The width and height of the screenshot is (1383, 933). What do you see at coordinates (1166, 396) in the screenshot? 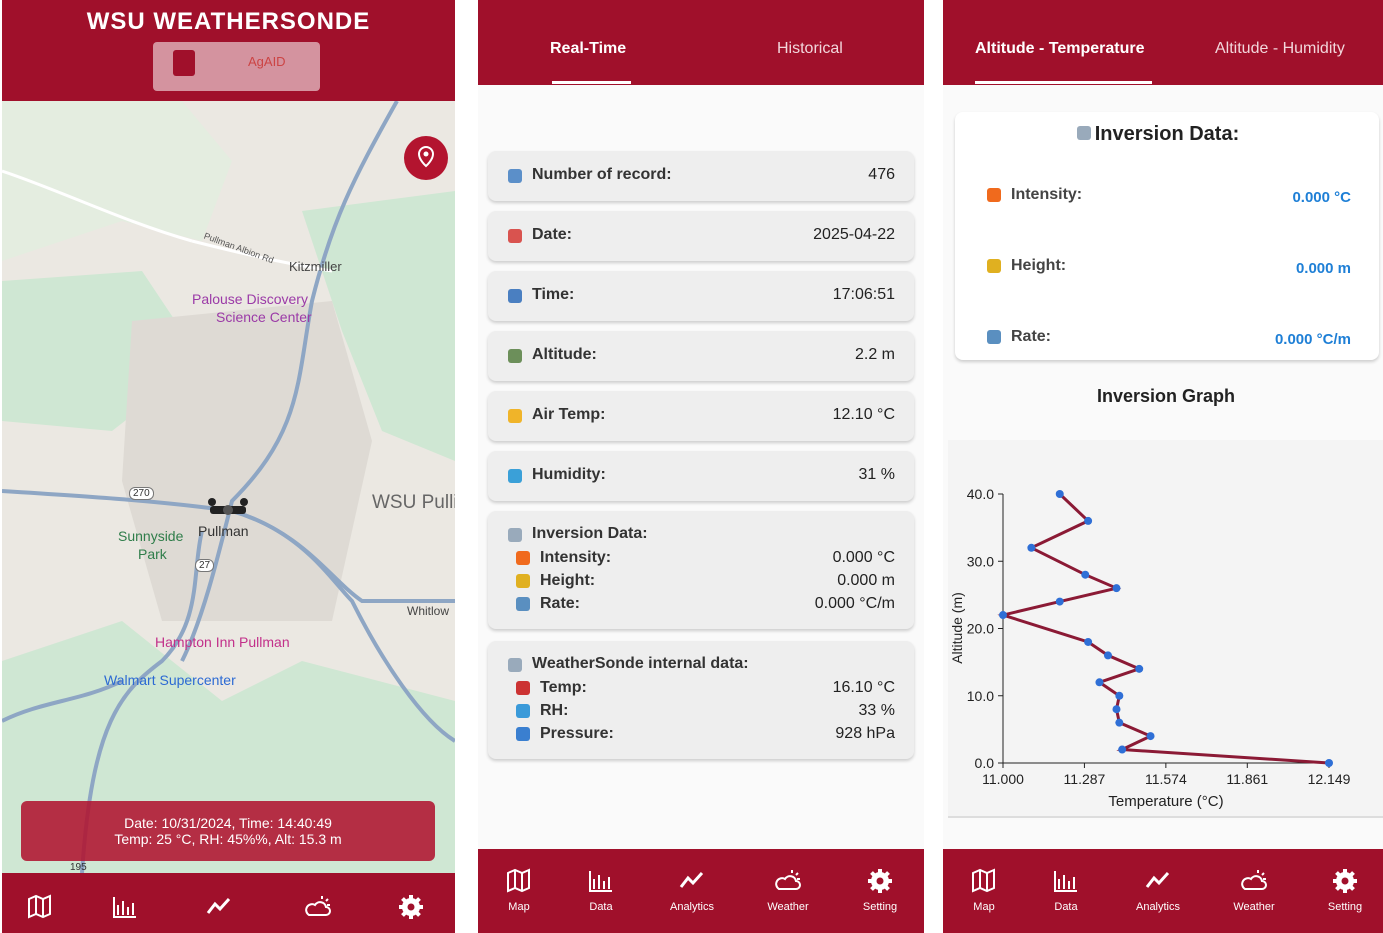
I see `graph-title: Inversion Graph` at bounding box center [1166, 396].